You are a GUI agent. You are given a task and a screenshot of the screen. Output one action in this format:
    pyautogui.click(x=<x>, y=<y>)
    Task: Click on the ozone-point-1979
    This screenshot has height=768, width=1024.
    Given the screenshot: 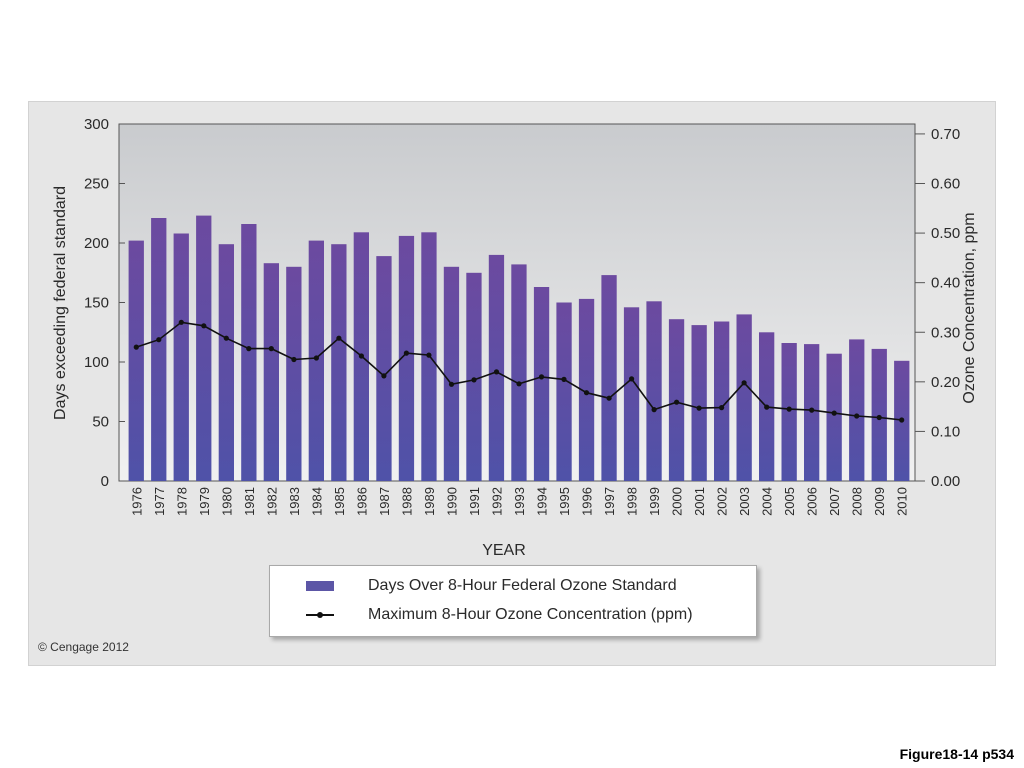 What is the action you would take?
    pyautogui.click(x=204, y=326)
    